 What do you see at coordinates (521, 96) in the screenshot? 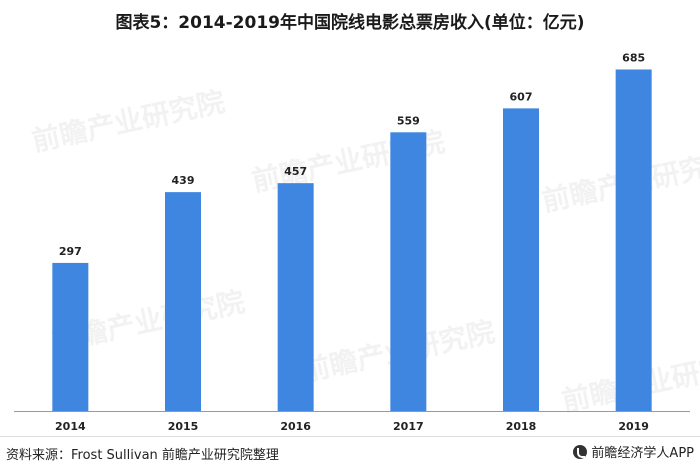
I see `data-label-2018: 607` at bounding box center [521, 96].